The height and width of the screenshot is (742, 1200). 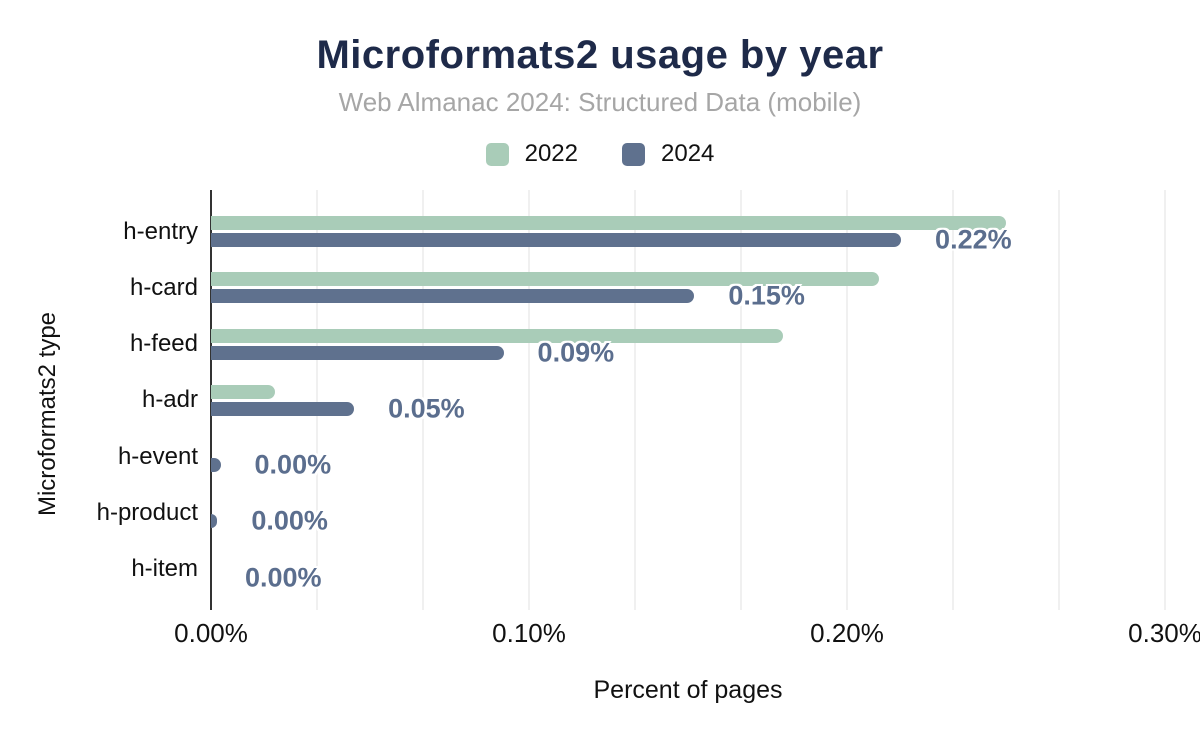 What do you see at coordinates (147, 512) in the screenshot?
I see `category-label-h-product: h-product` at bounding box center [147, 512].